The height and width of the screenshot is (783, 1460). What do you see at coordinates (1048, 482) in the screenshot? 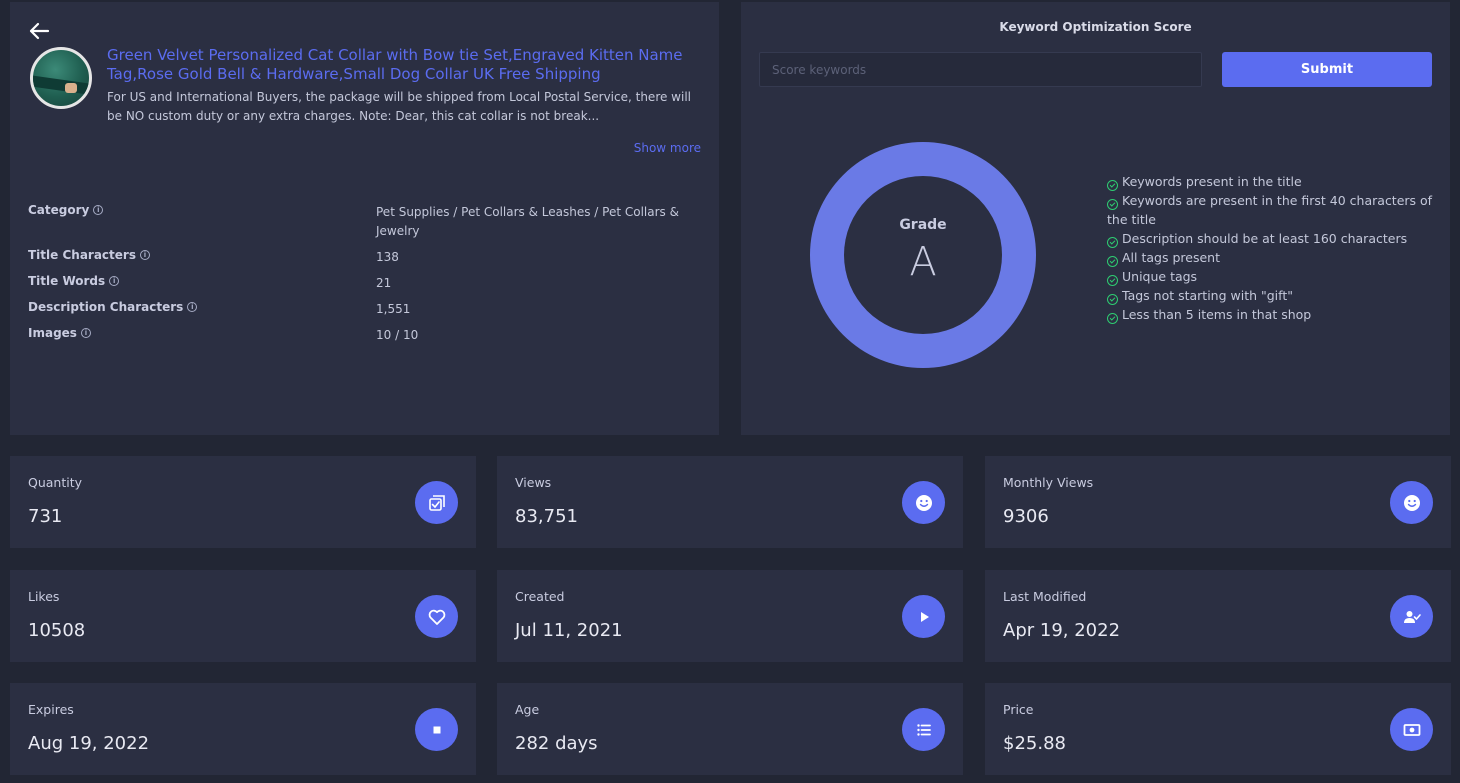
I see `stat-label: Monthly Views` at bounding box center [1048, 482].